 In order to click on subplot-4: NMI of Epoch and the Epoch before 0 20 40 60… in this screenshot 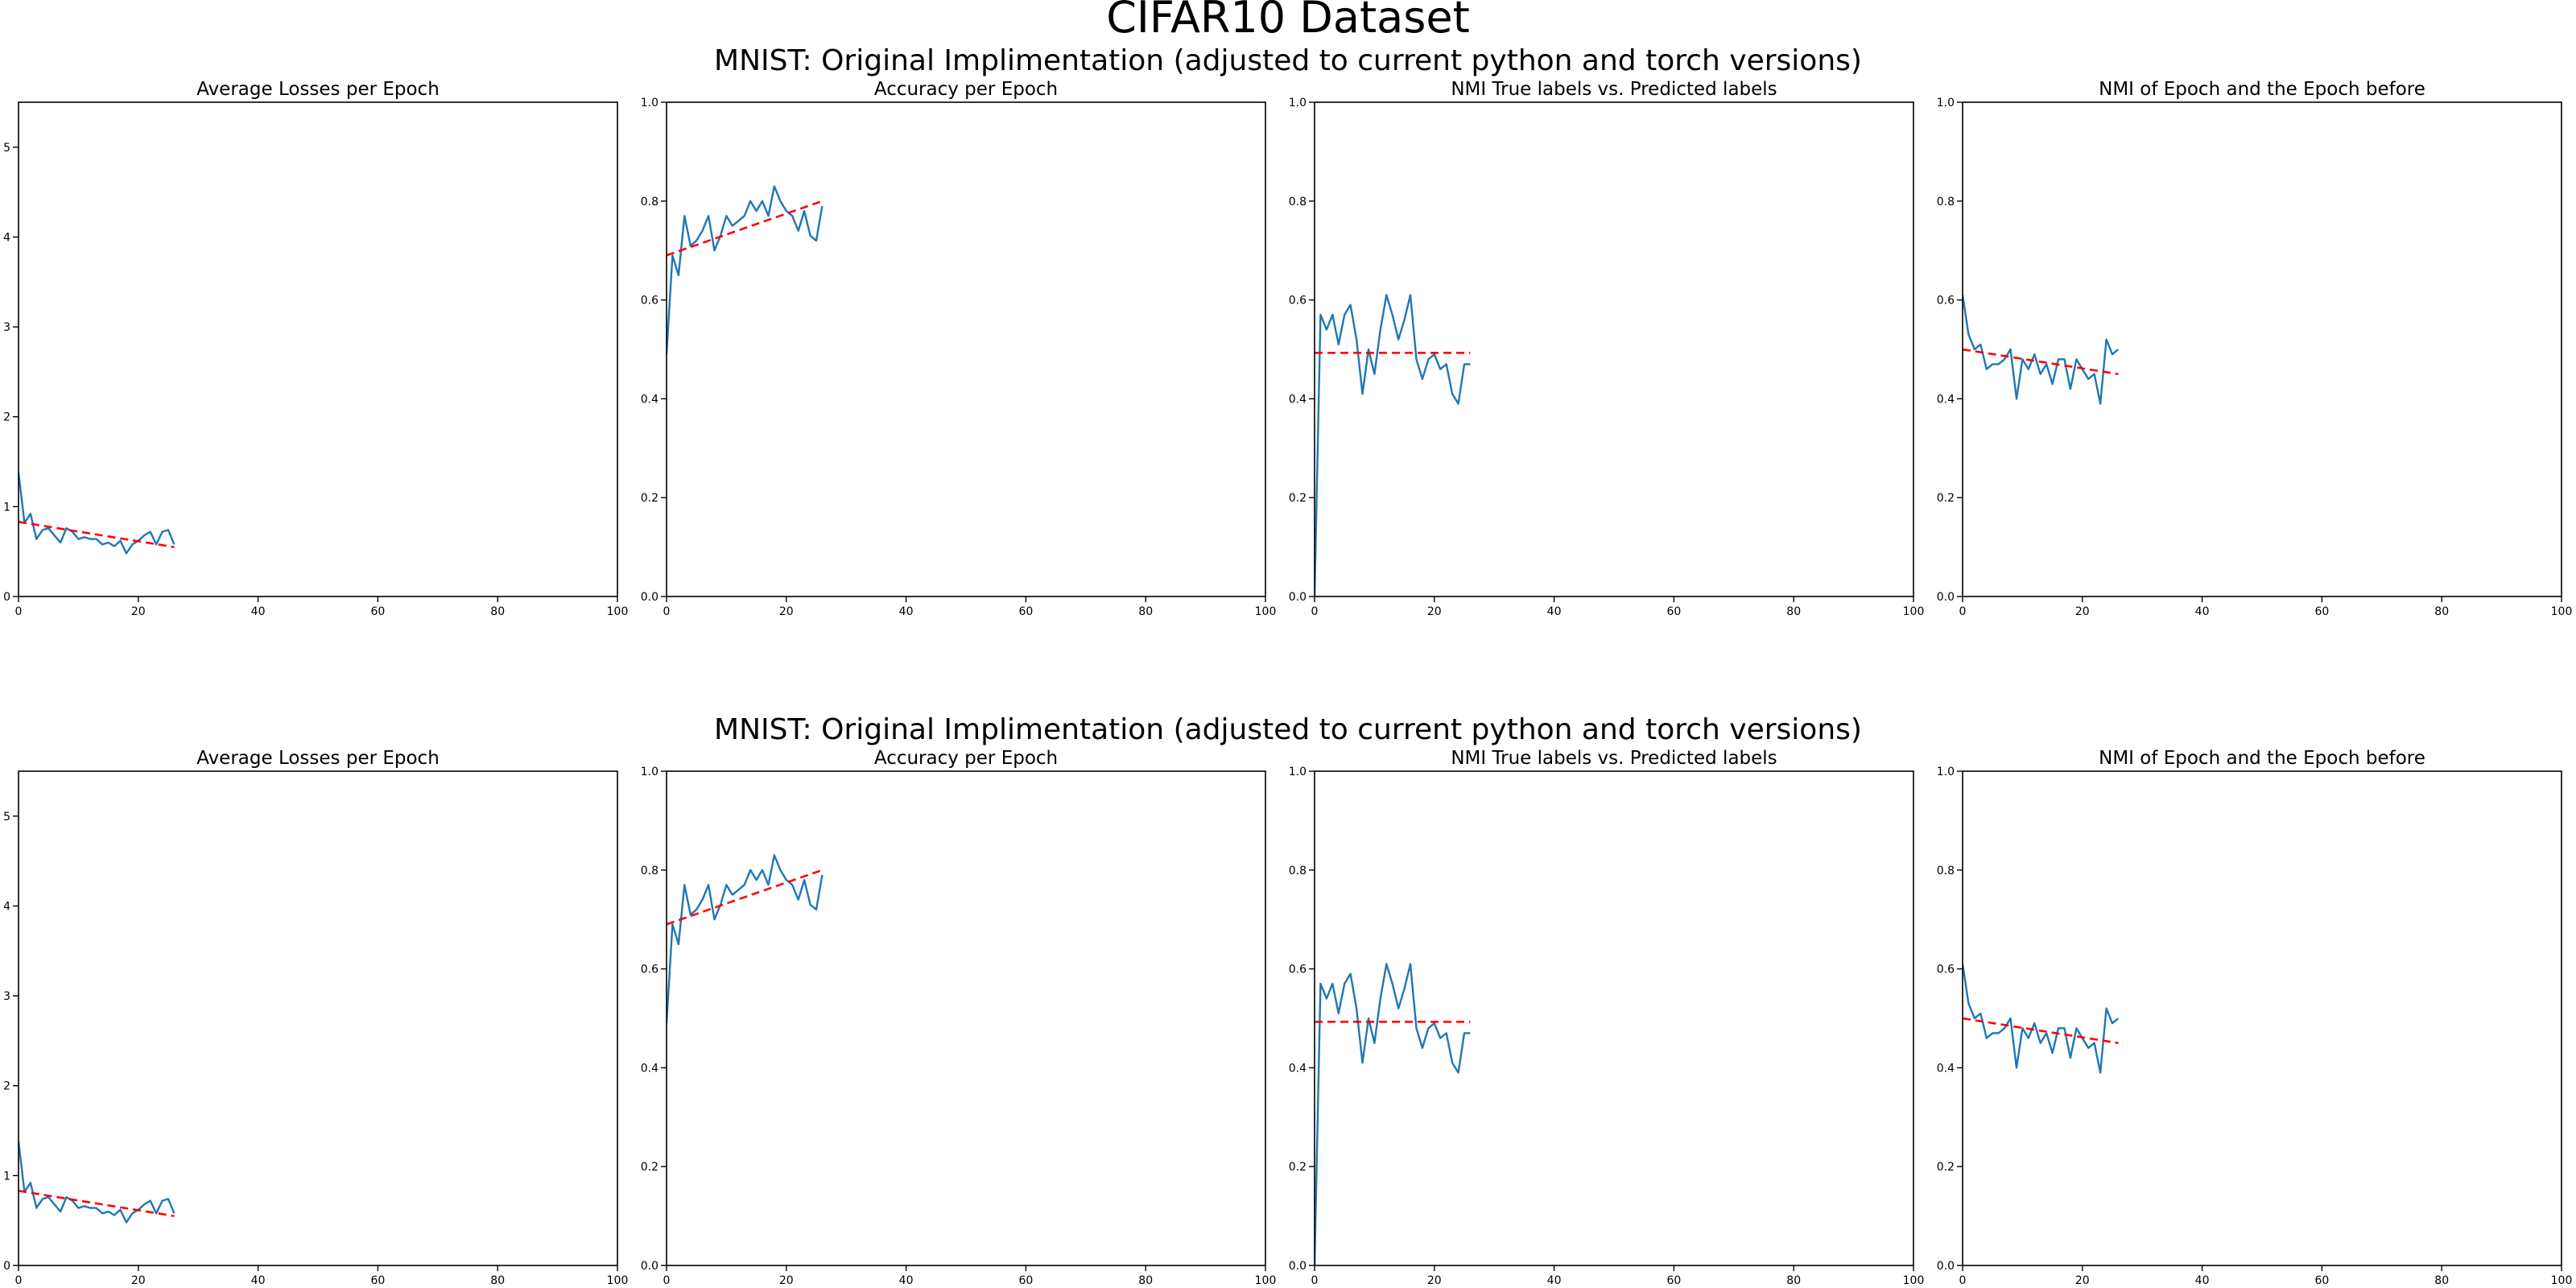, I will do `click(2255, 348)`.